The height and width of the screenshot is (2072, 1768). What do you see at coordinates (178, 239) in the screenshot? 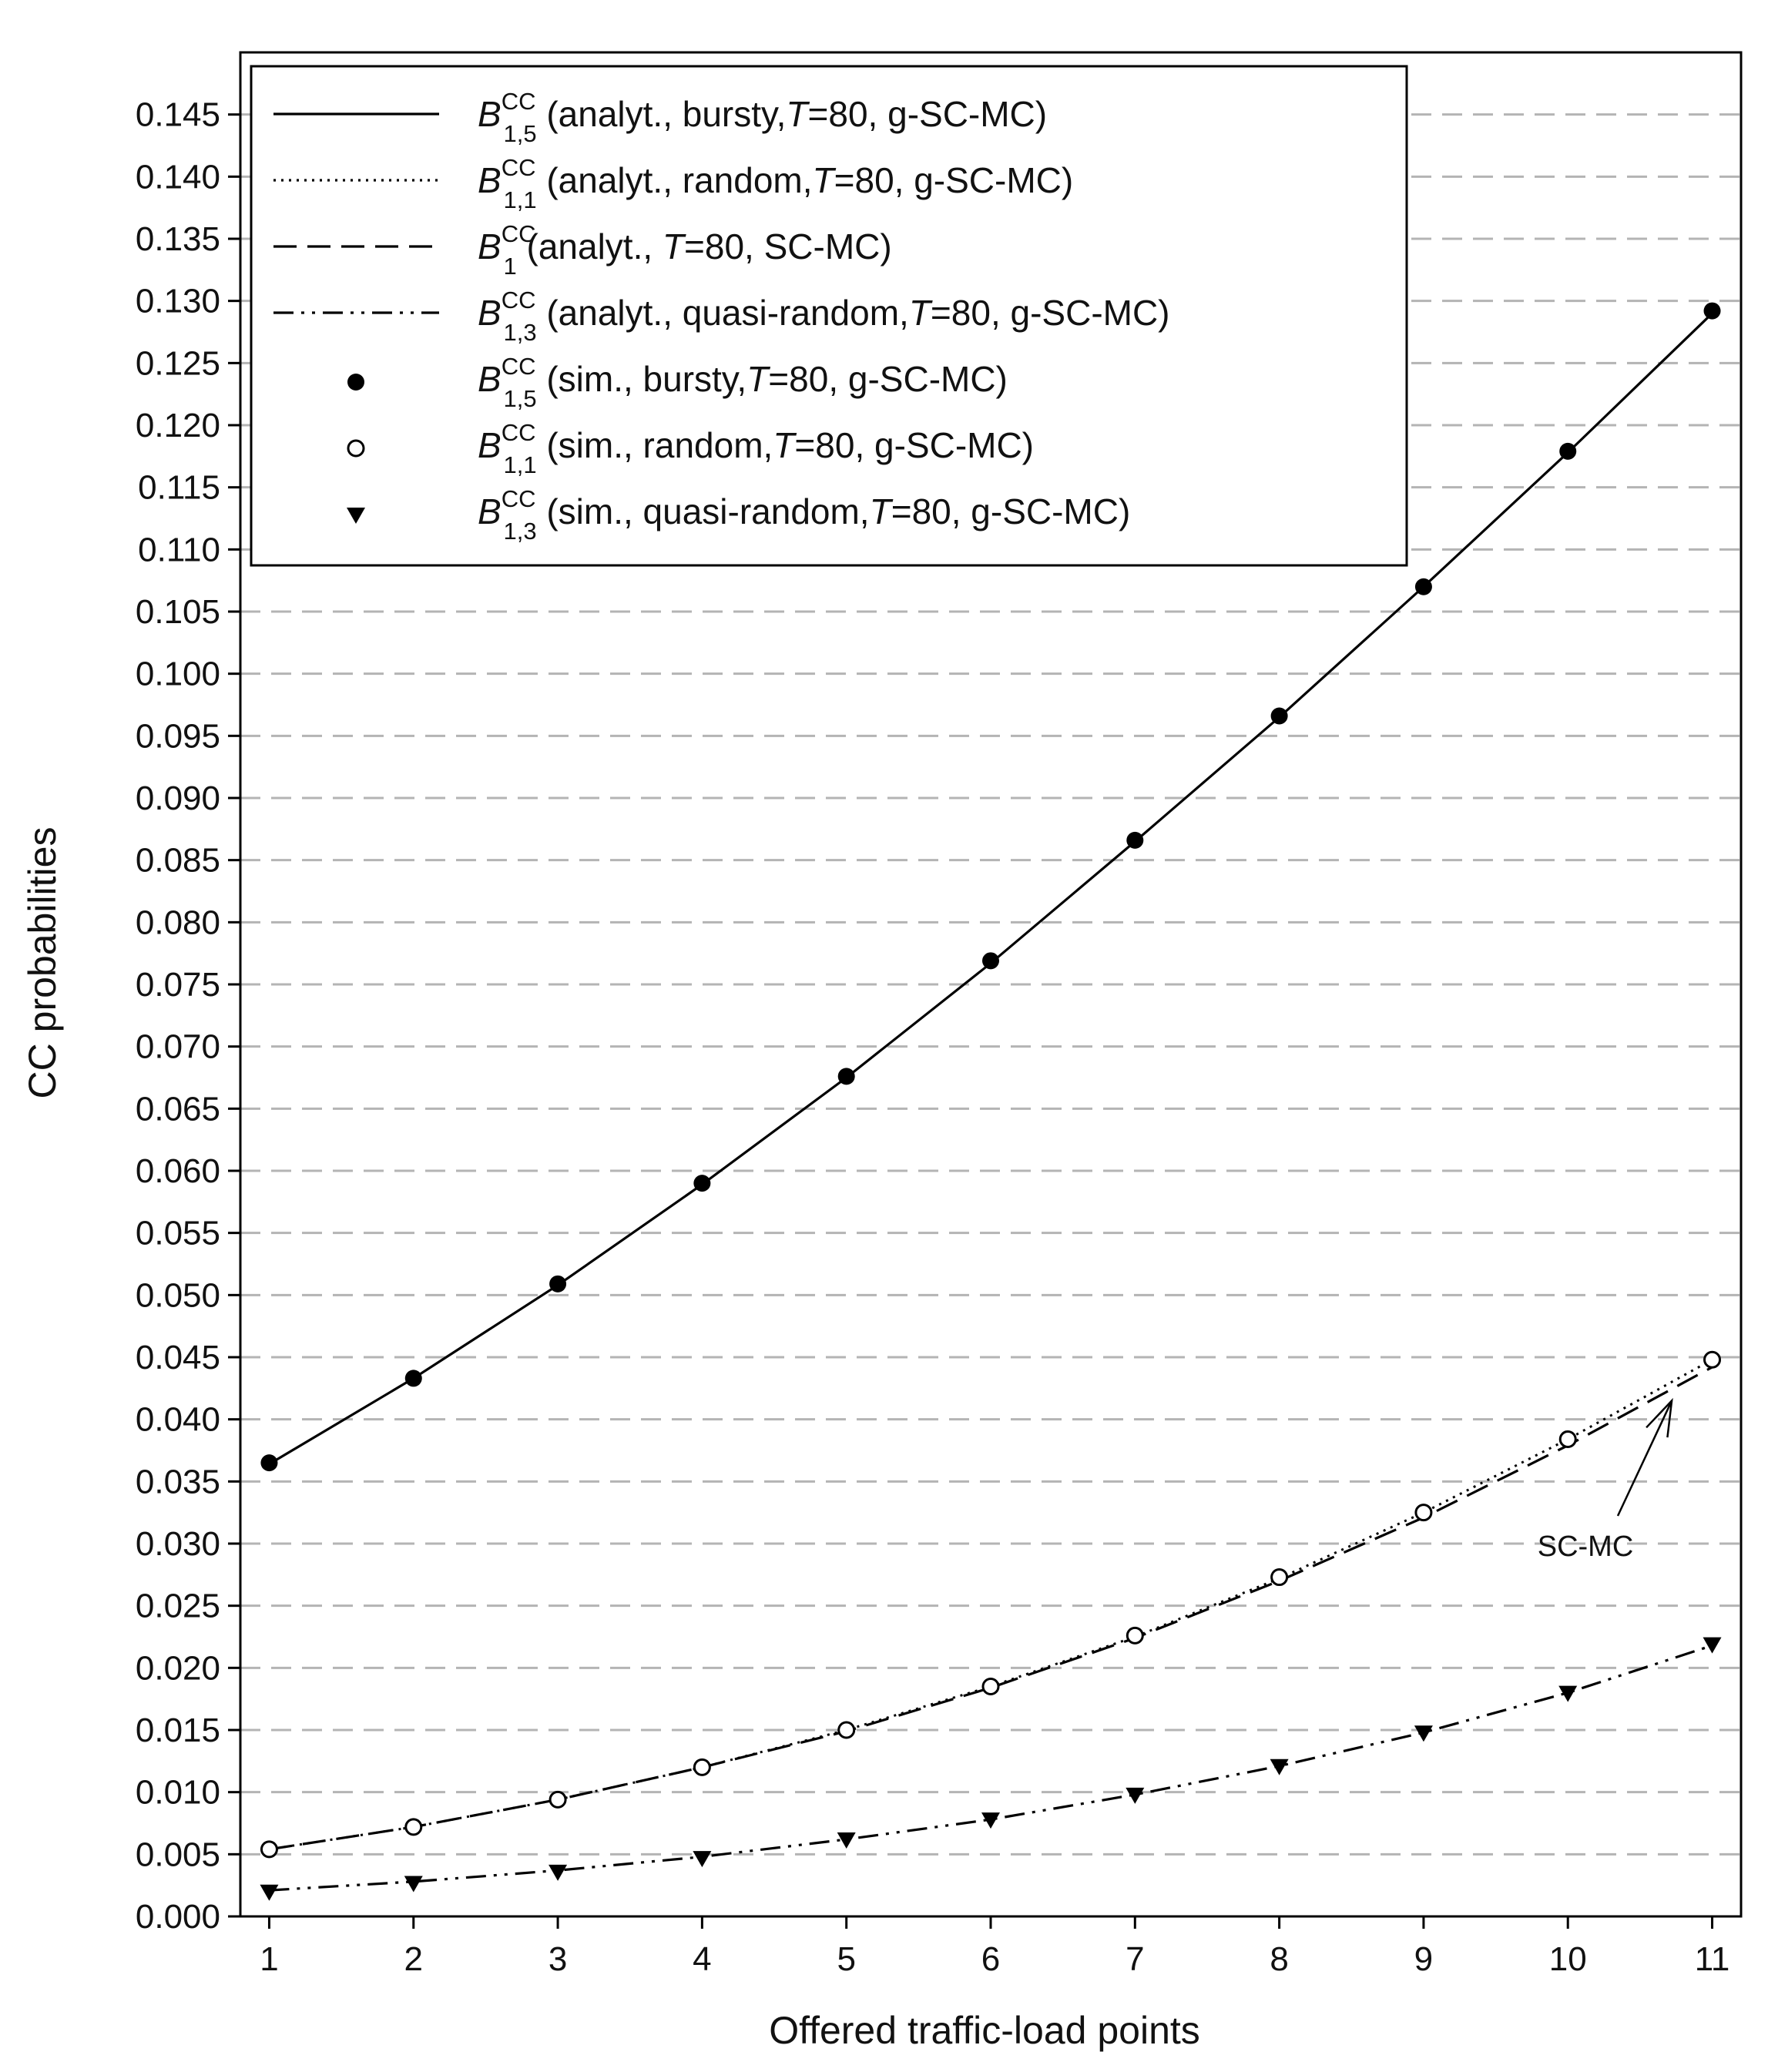
I see `y-tick-label: 0.135` at bounding box center [178, 239].